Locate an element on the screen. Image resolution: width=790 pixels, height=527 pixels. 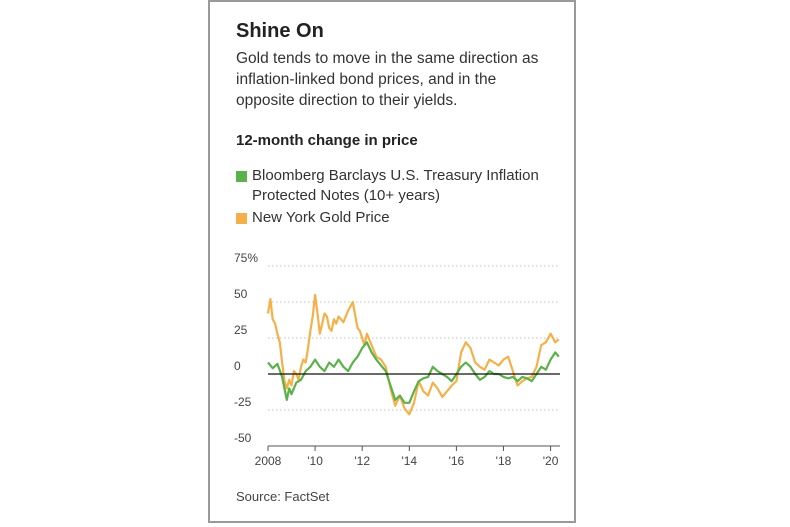
y-tick-label: 25 is located at coordinates (241, 330).